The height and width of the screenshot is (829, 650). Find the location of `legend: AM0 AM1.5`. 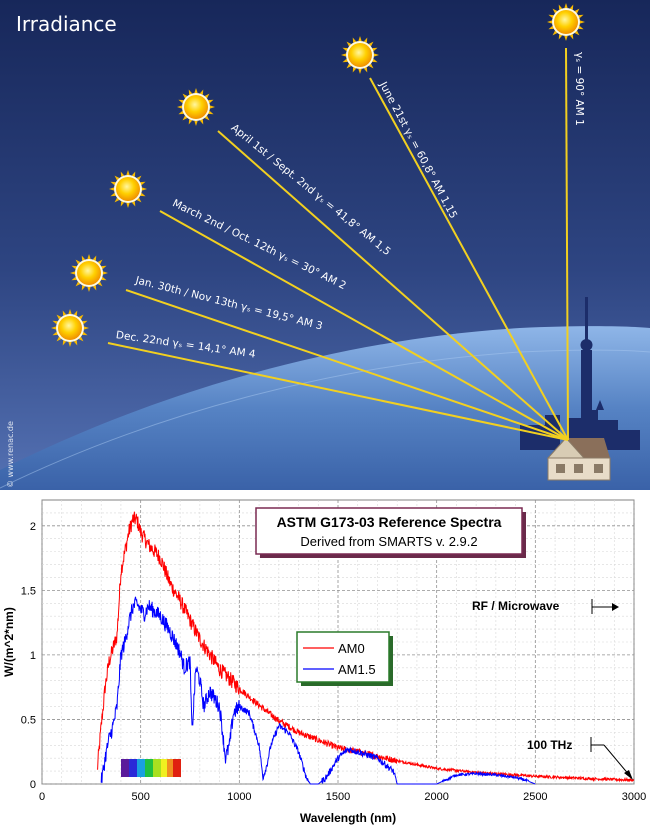

legend: AM0 AM1.5 is located at coordinates (344, 658).